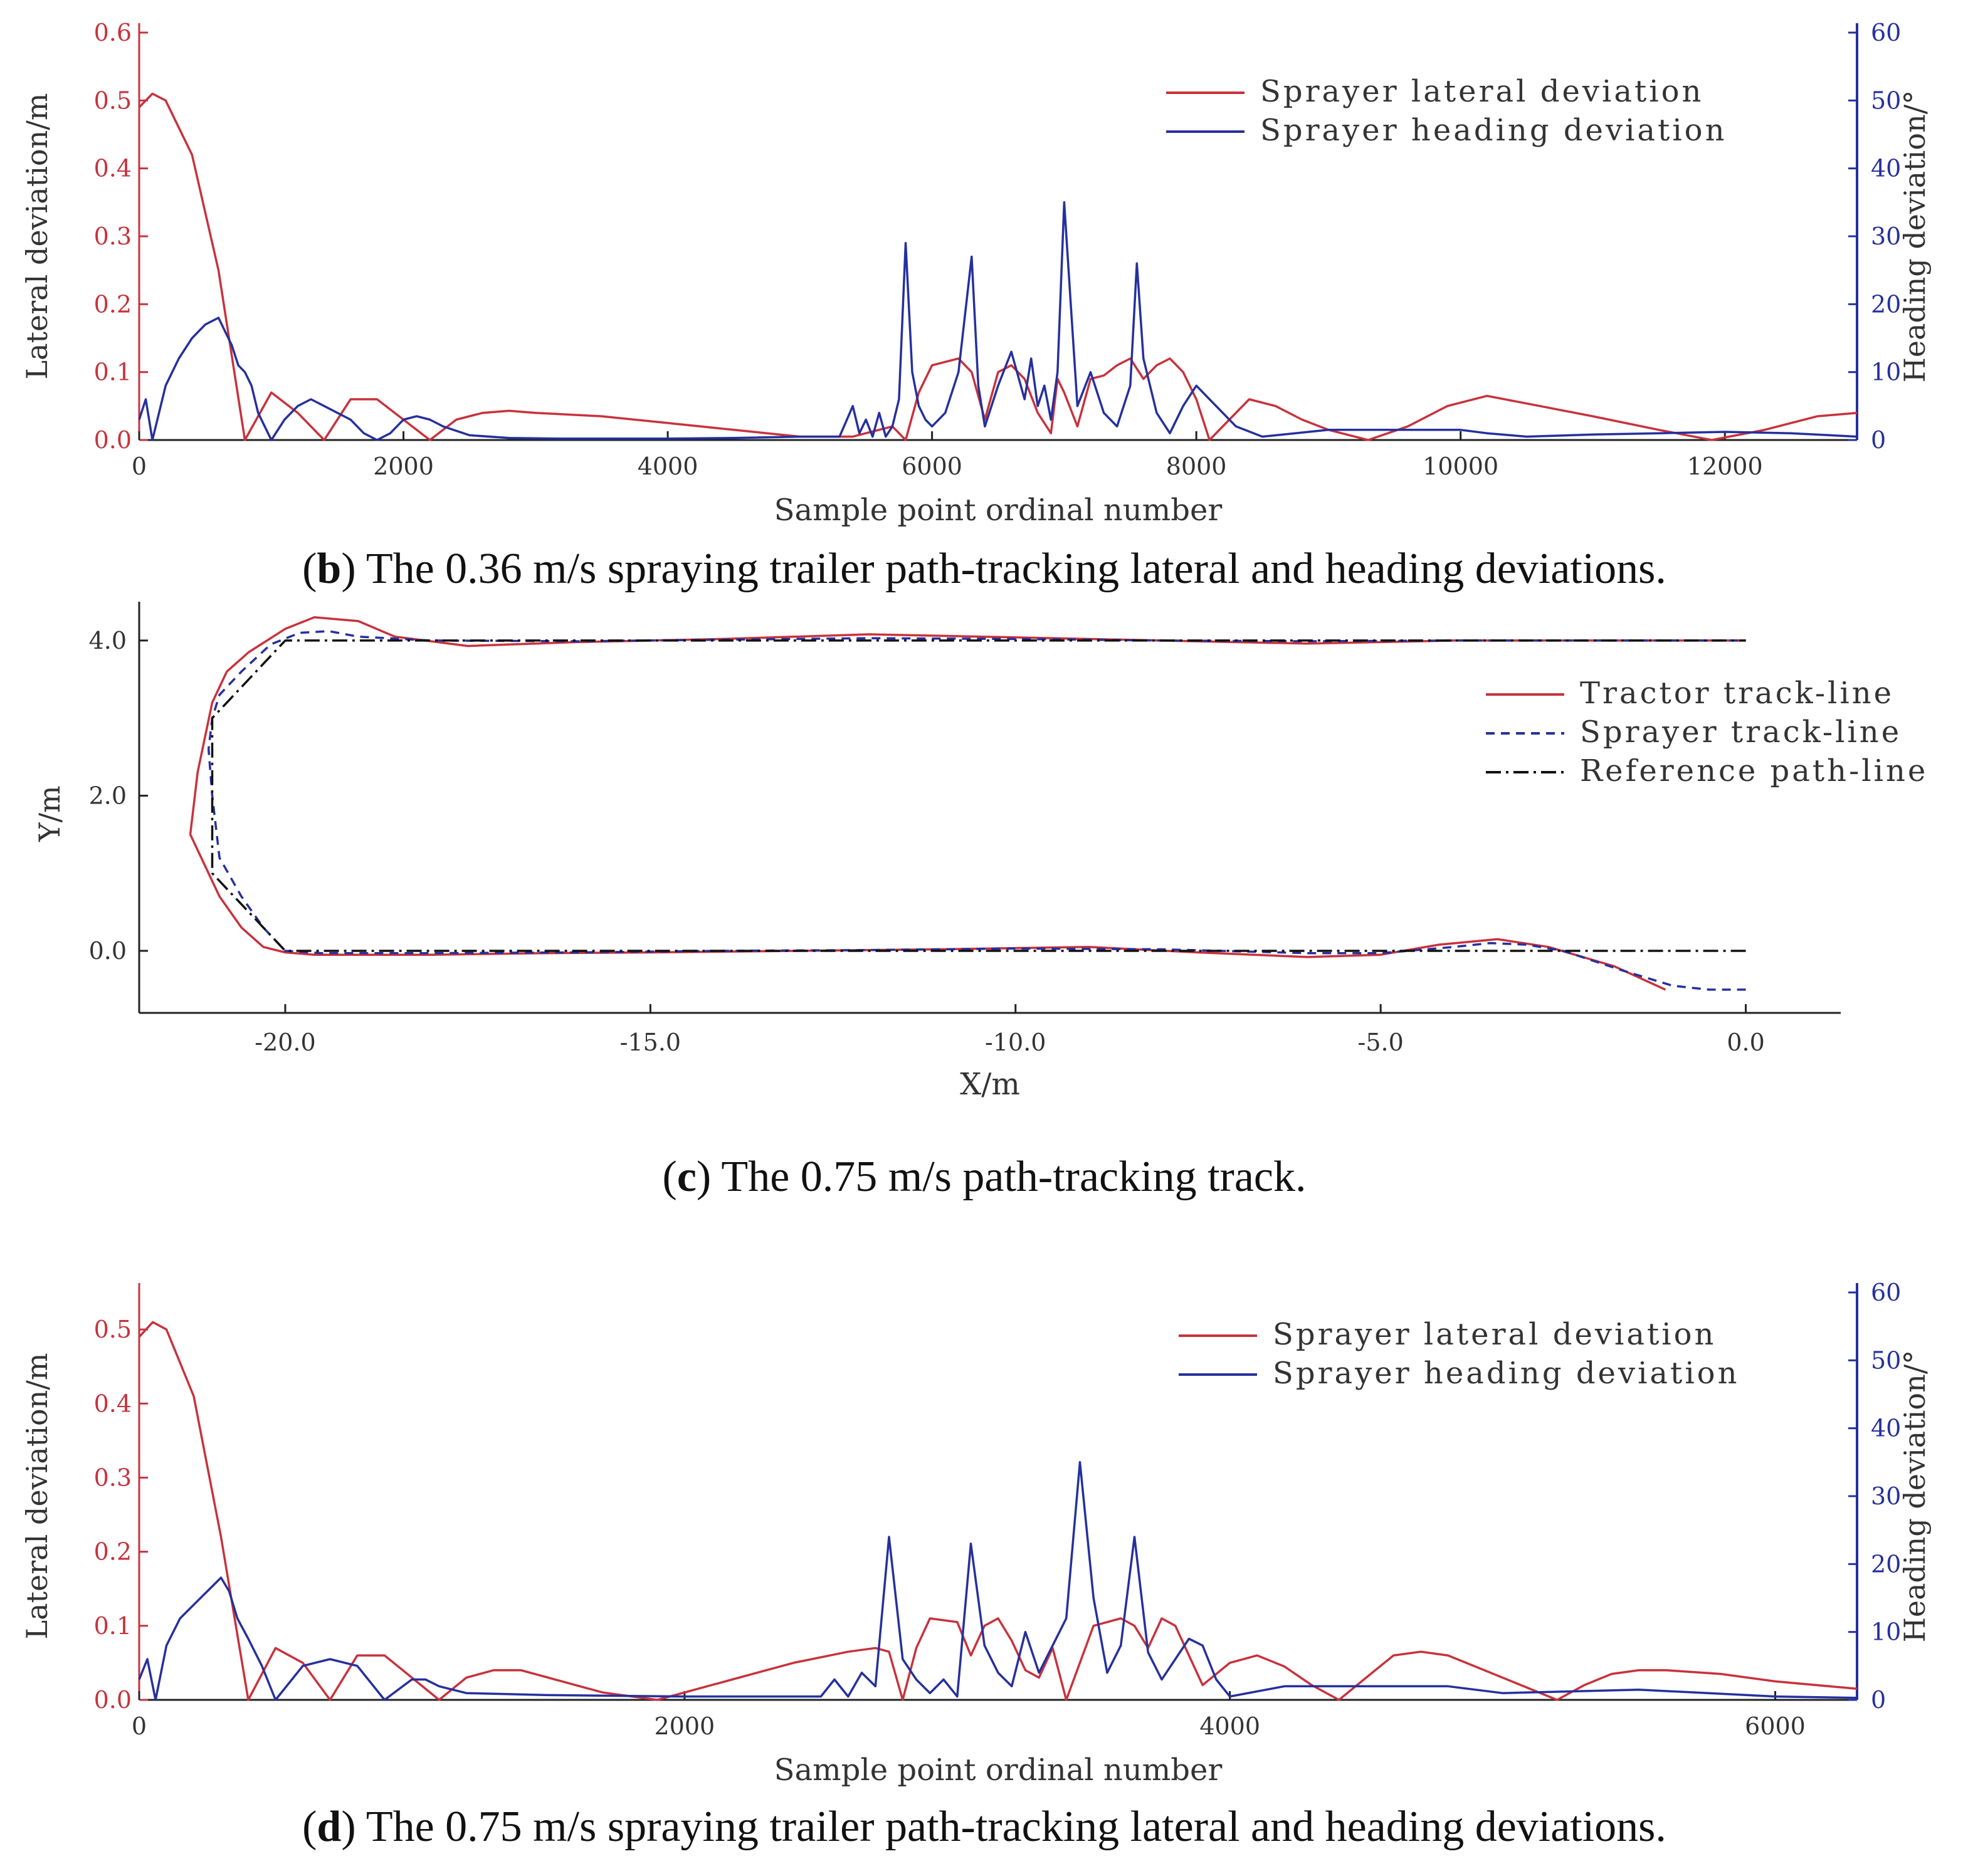 This screenshot has height=1876, width=1968. What do you see at coordinates (1745, 1042) in the screenshot?
I see `x-tick-label: 0.0` at bounding box center [1745, 1042].